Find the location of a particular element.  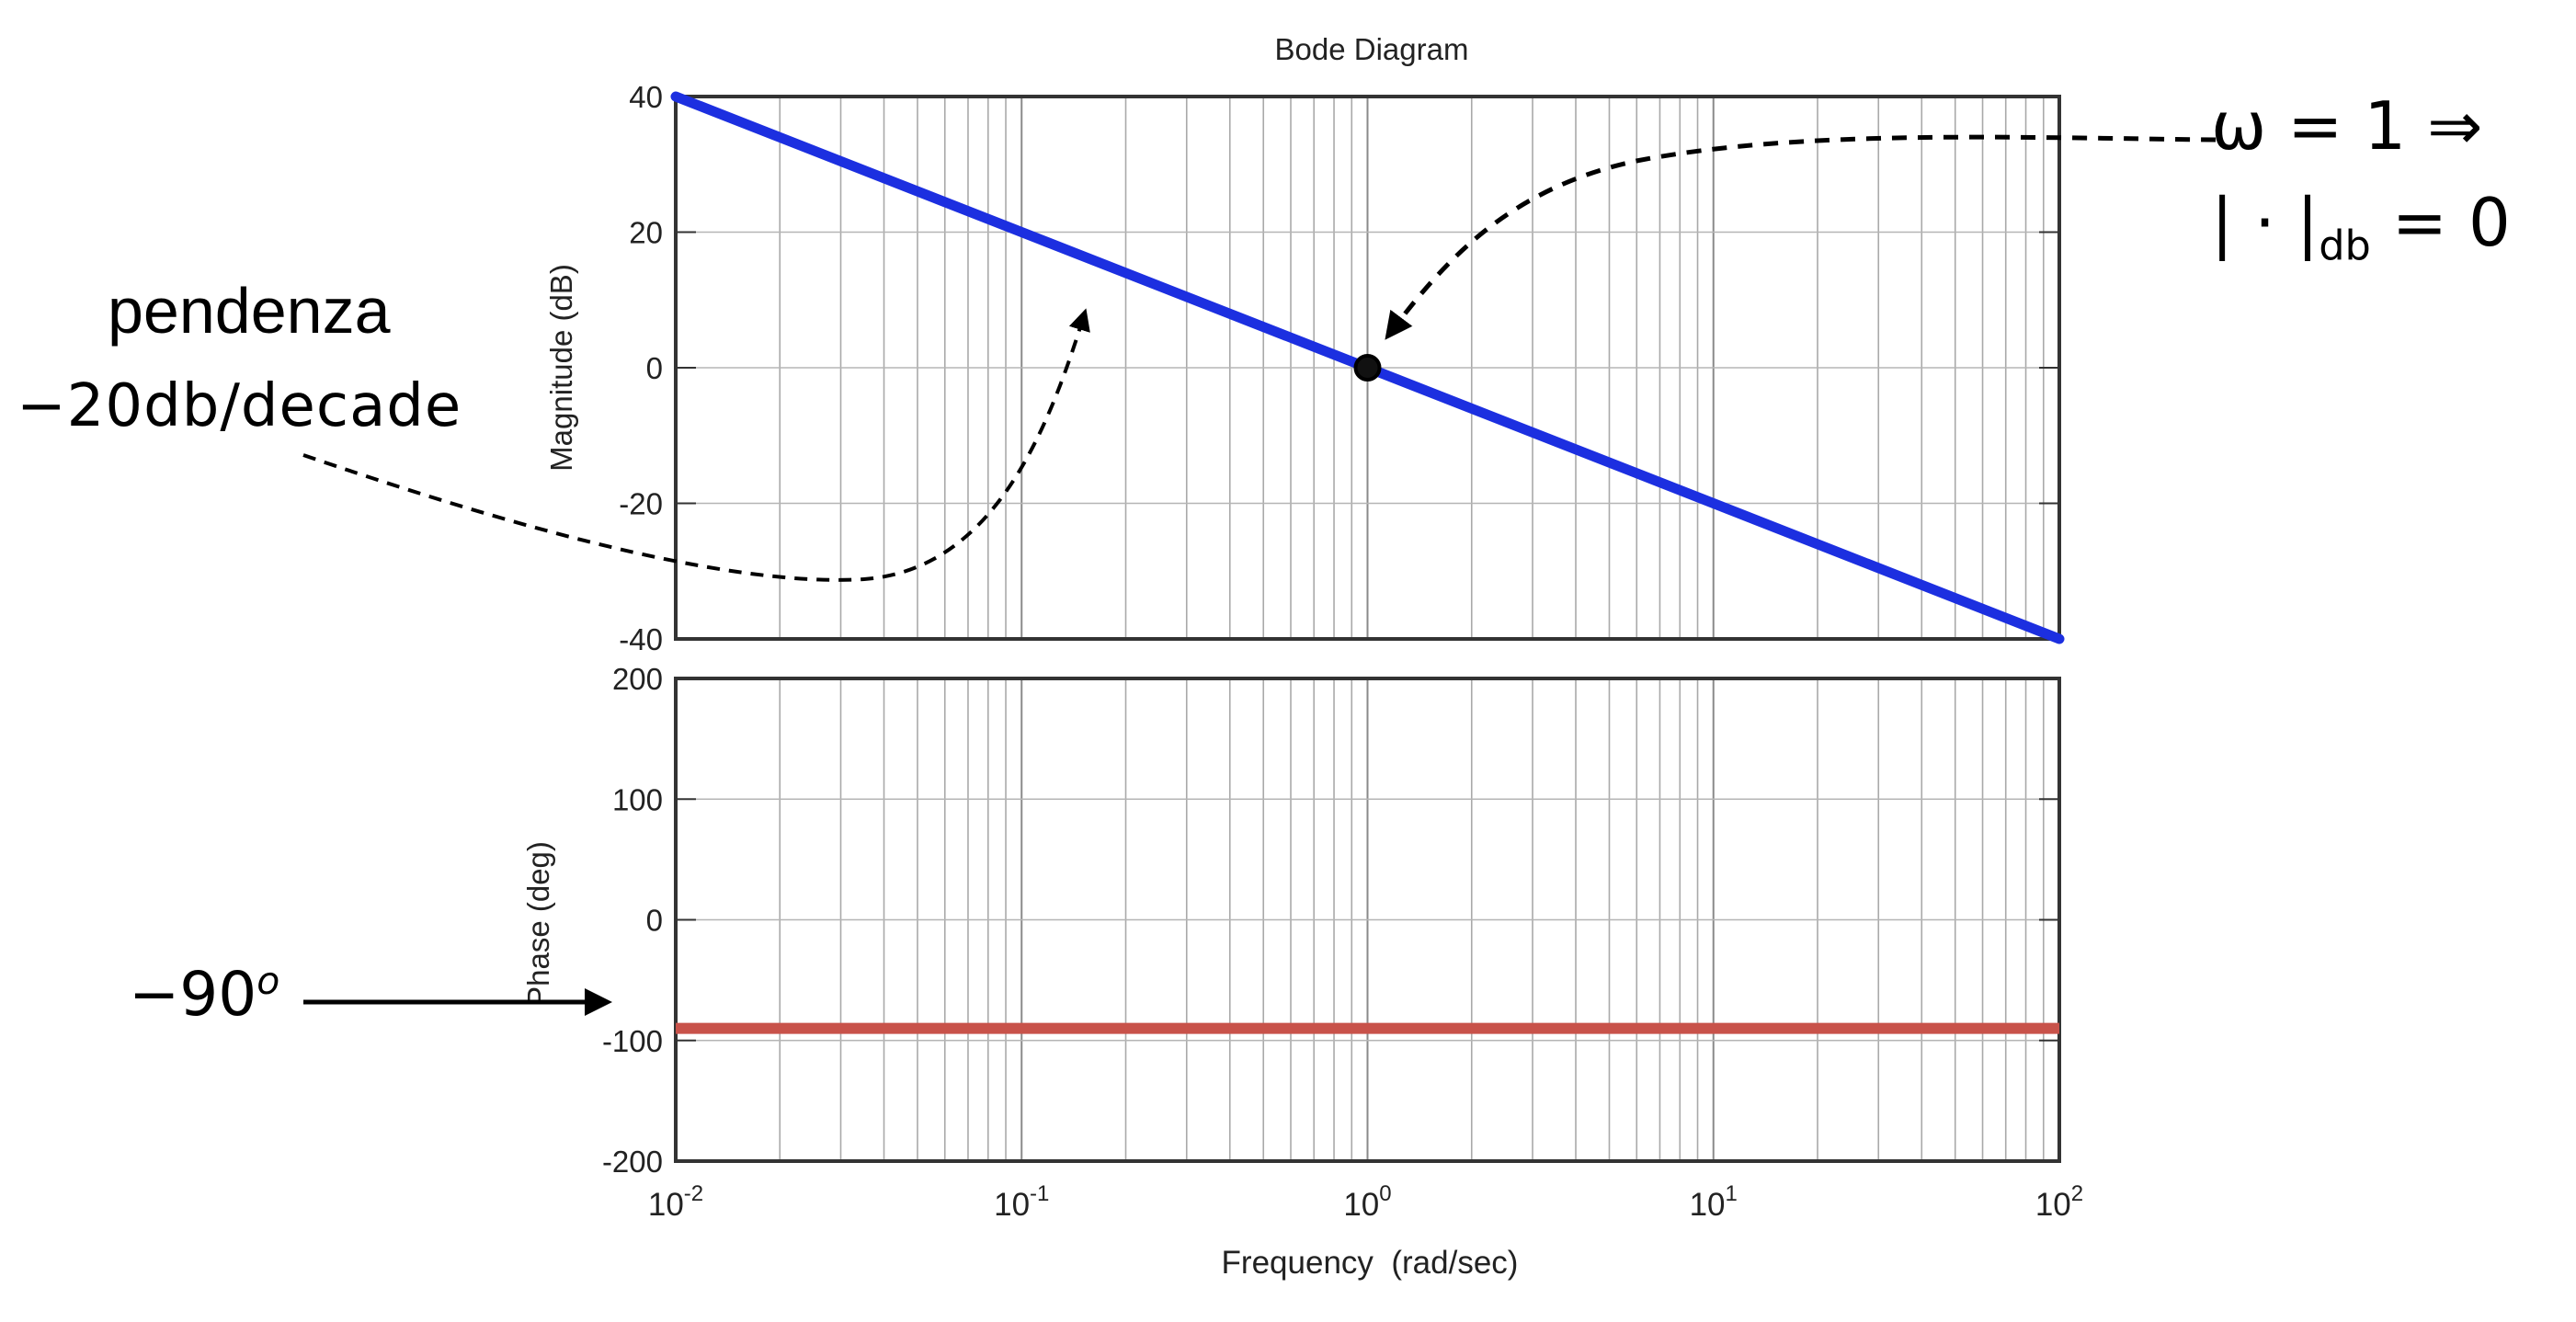

omega-annotation: ω = 1 ⇒ is located at coordinates (2347, 126).